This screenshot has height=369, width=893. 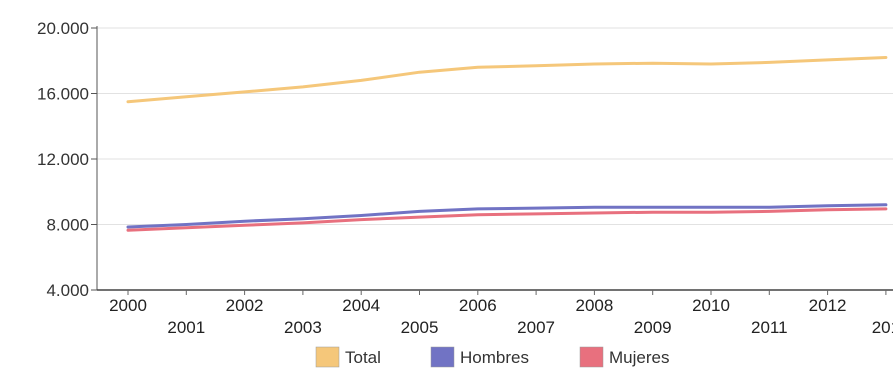 What do you see at coordinates (639, 357) in the screenshot?
I see `legend-label: Mujeres` at bounding box center [639, 357].